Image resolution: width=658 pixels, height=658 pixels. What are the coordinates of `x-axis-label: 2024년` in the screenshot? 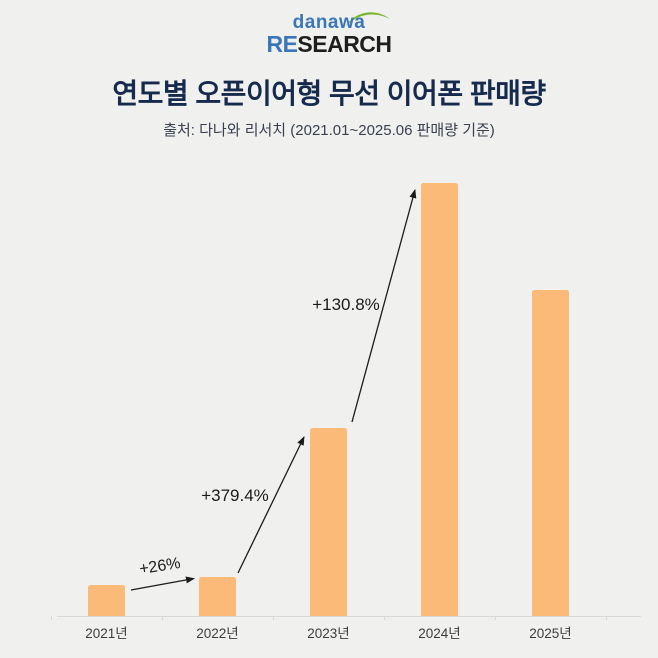 It's located at (439, 633).